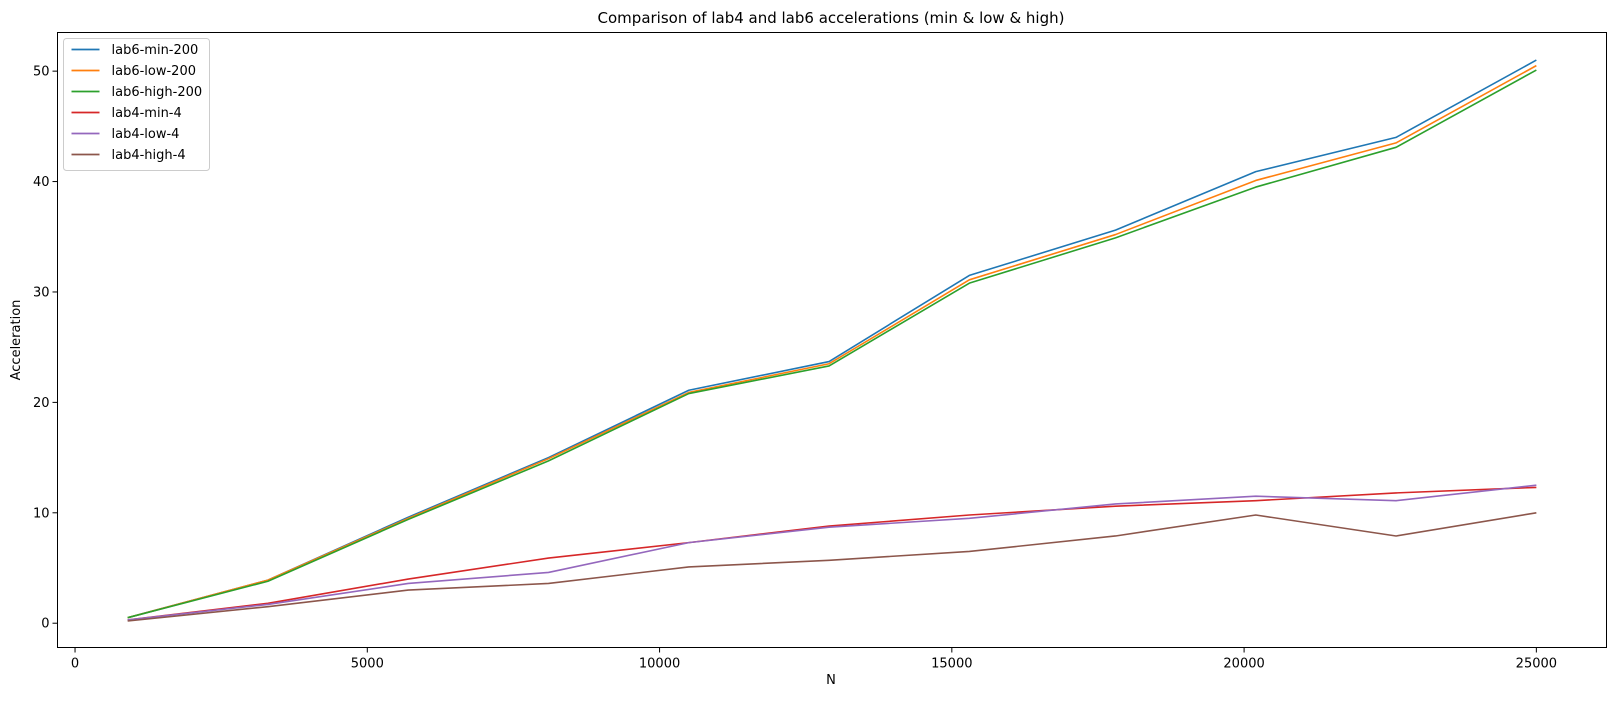 This screenshot has width=1616, height=701. Describe the element at coordinates (951, 664) in the screenshot. I see `x-tick-label: 15000` at that location.